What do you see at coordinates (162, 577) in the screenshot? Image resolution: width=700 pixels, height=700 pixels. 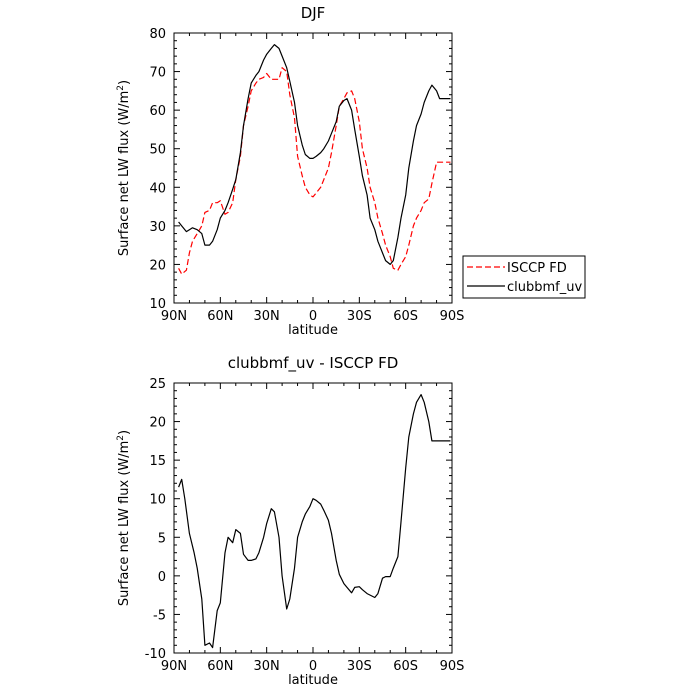 I see `y-tick-label: 0` at bounding box center [162, 577].